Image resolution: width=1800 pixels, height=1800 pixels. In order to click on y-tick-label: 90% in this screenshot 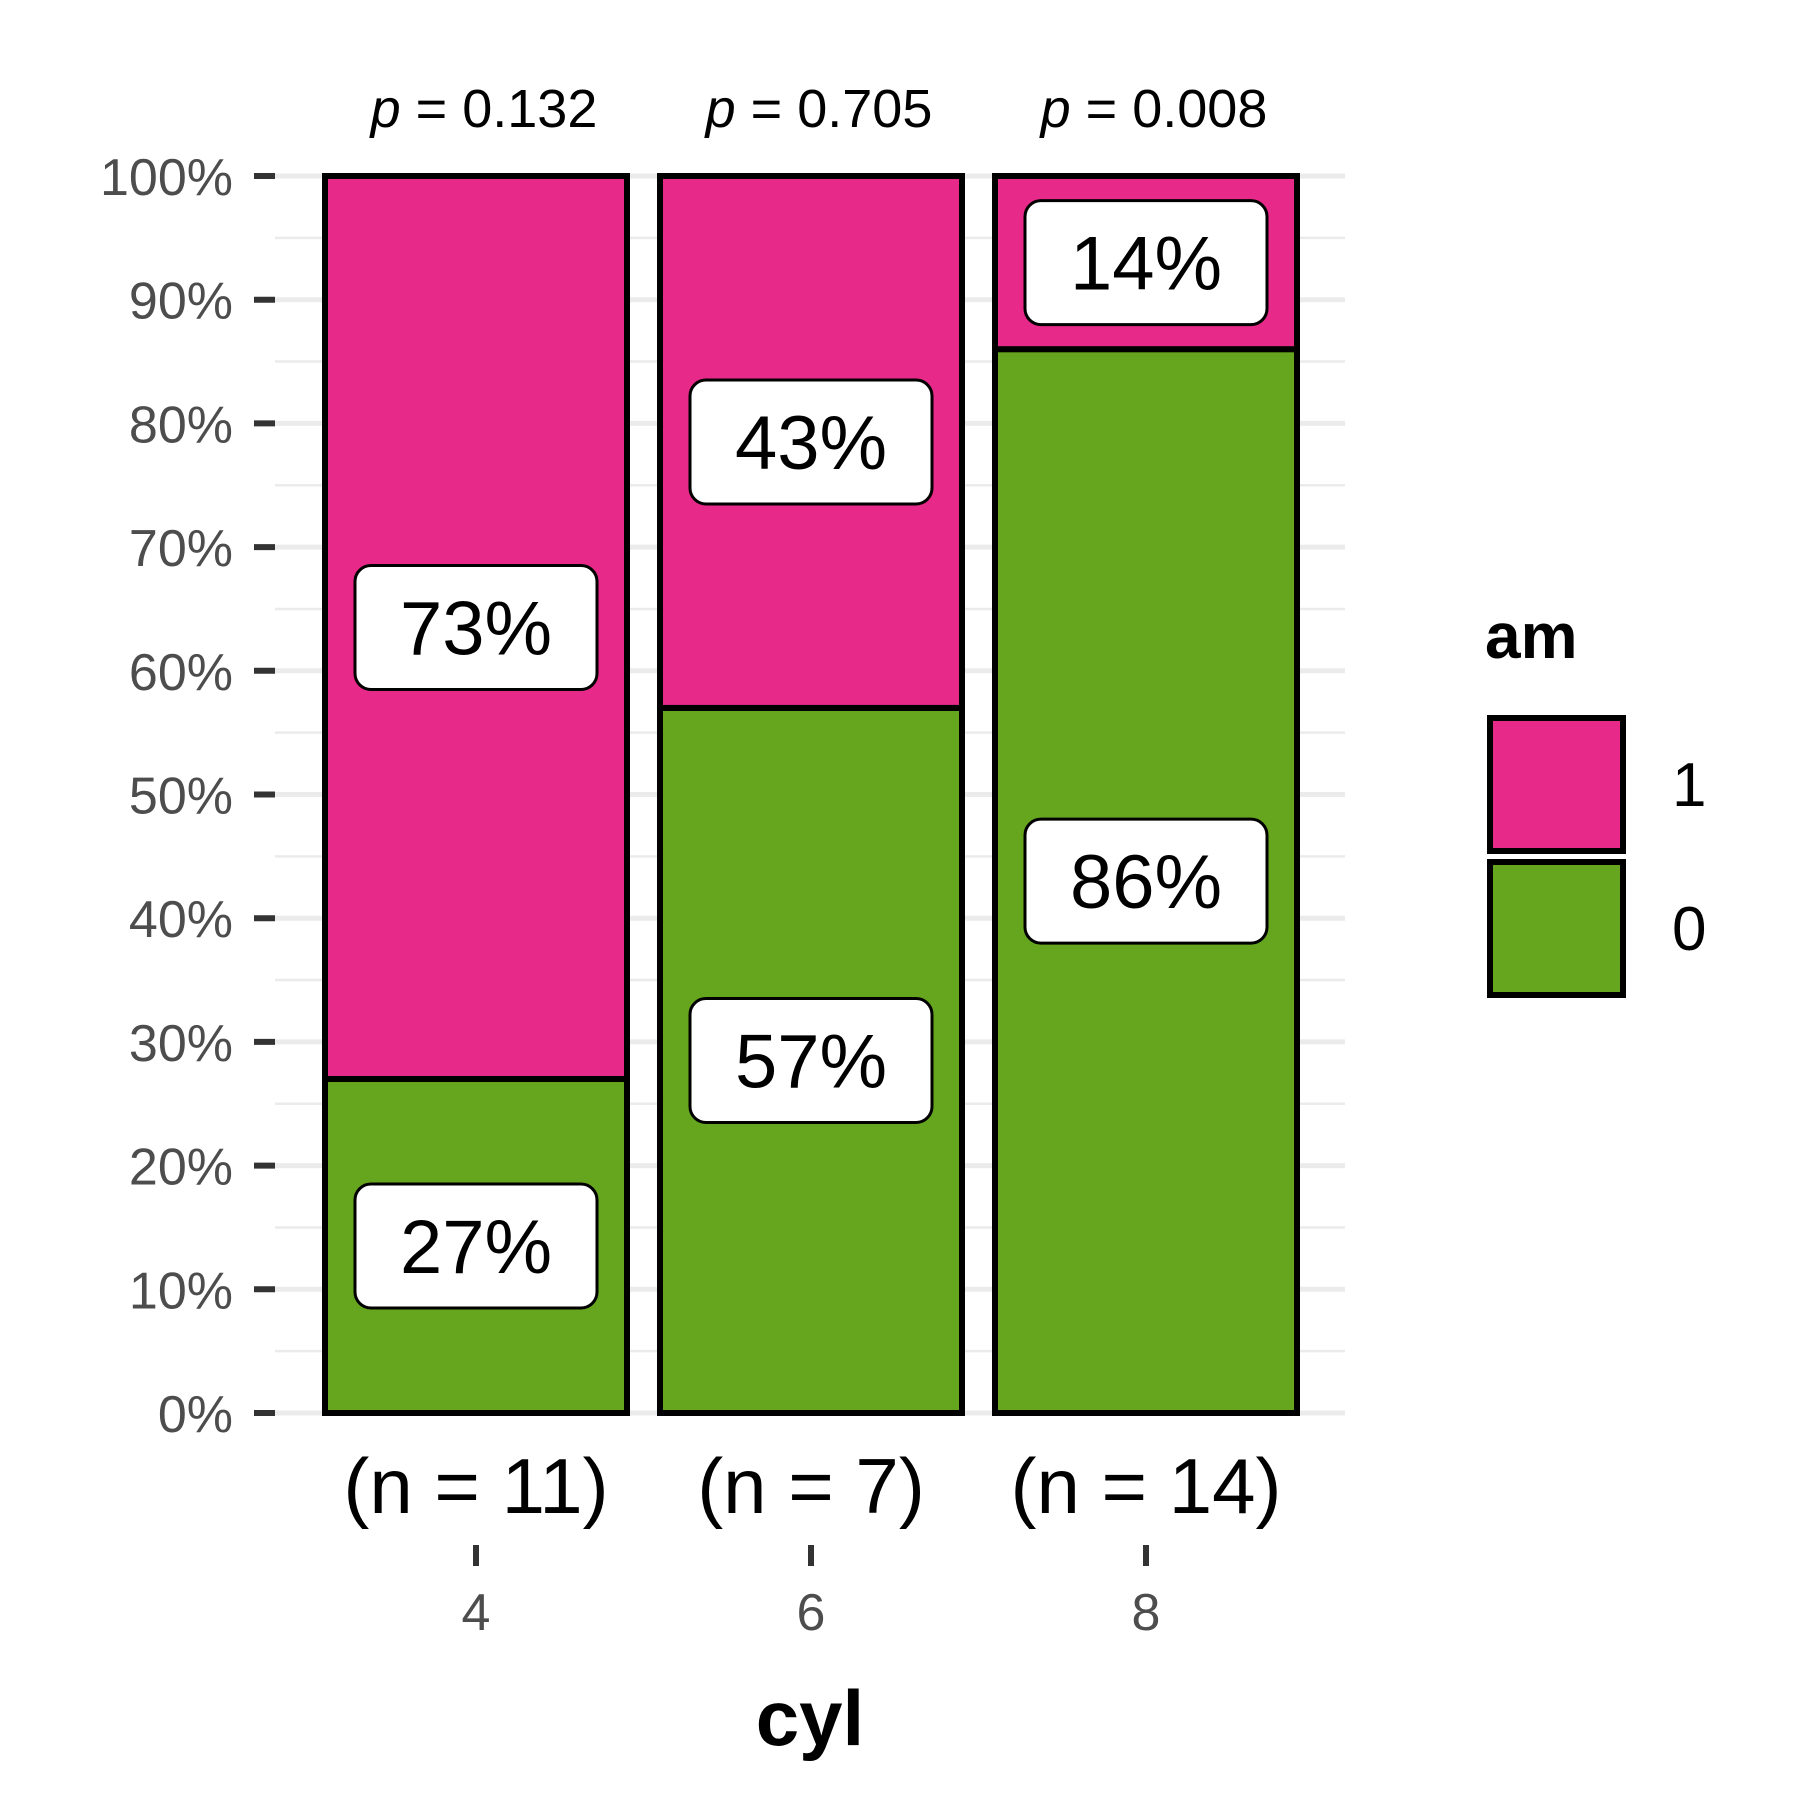, I will do `click(181, 302)`.